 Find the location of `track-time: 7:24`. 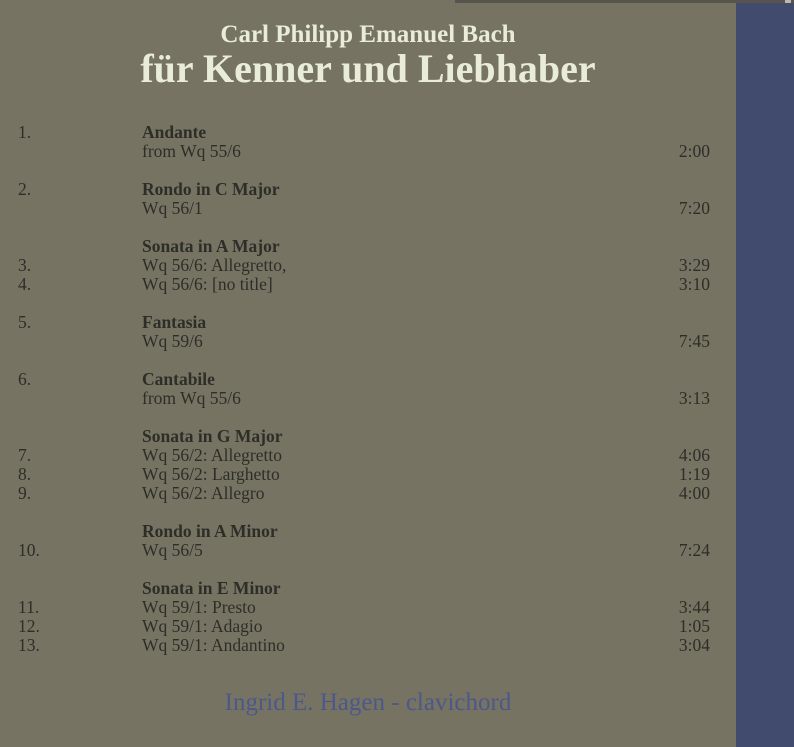

track-time: 7:24 is located at coordinates (694, 550).